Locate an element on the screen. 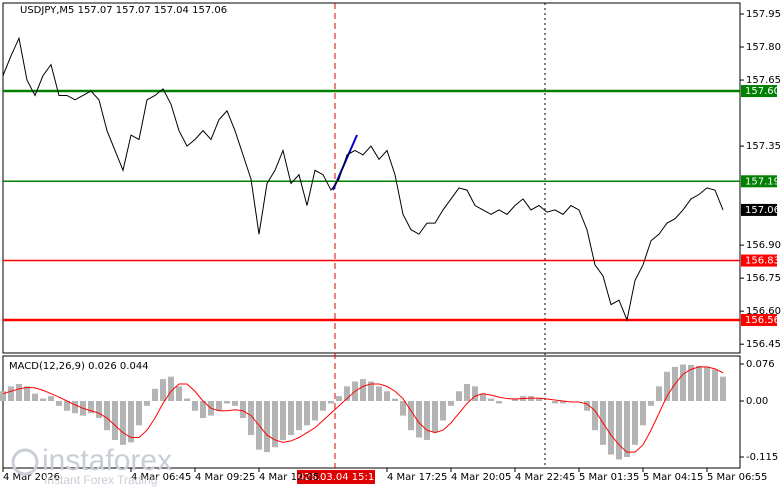  y-tick-label: 156.75 is located at coordinates (763, 278).